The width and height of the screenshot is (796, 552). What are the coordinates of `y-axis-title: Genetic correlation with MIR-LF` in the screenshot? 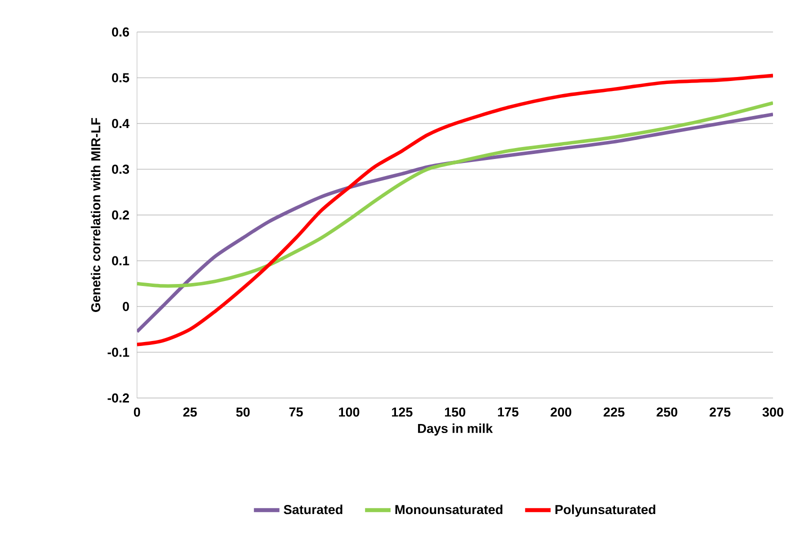 It's located at (95, 215).